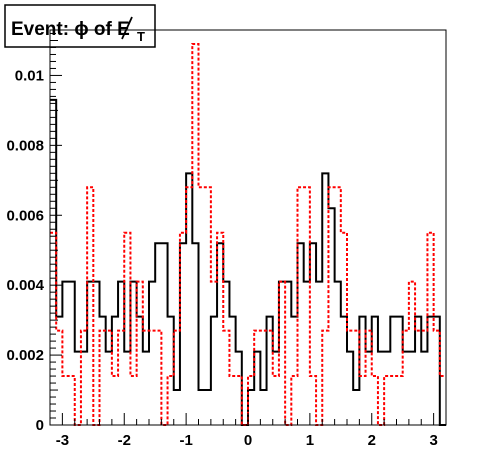  Describe the element at coordinates (25, 285) in the screenshot. I see `y-tick-label: 0.004` at that location.